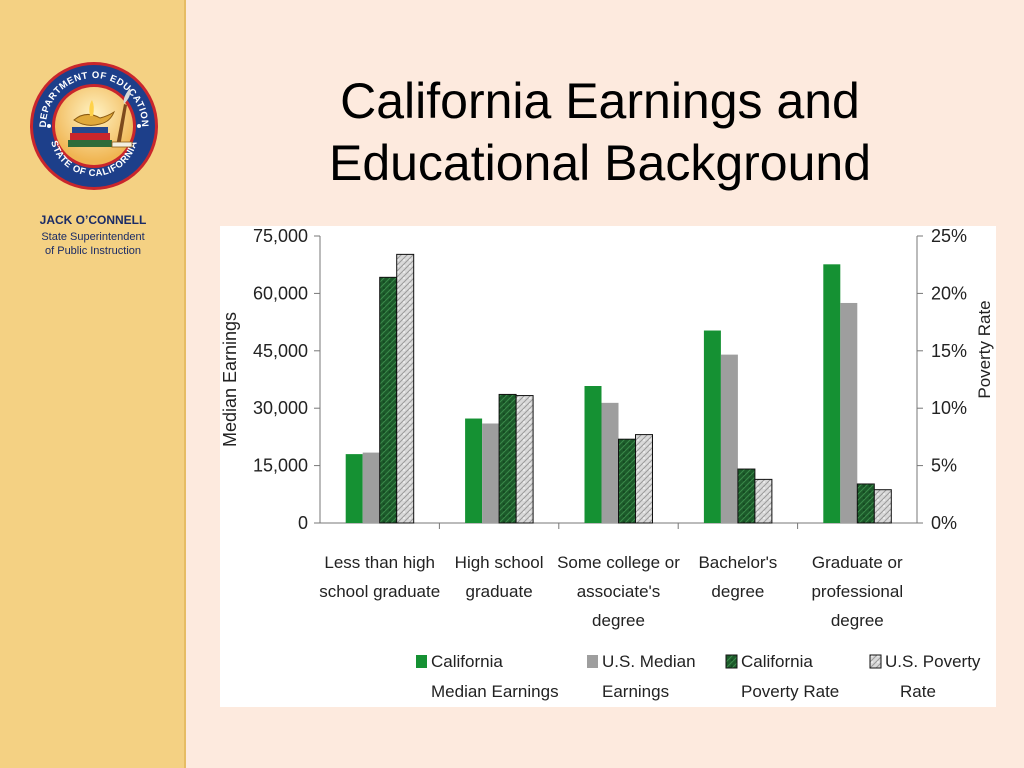  Describe the element at coordinates (280, 236) in the screenshot. I see `left-tick-label: 75,000` at that location.